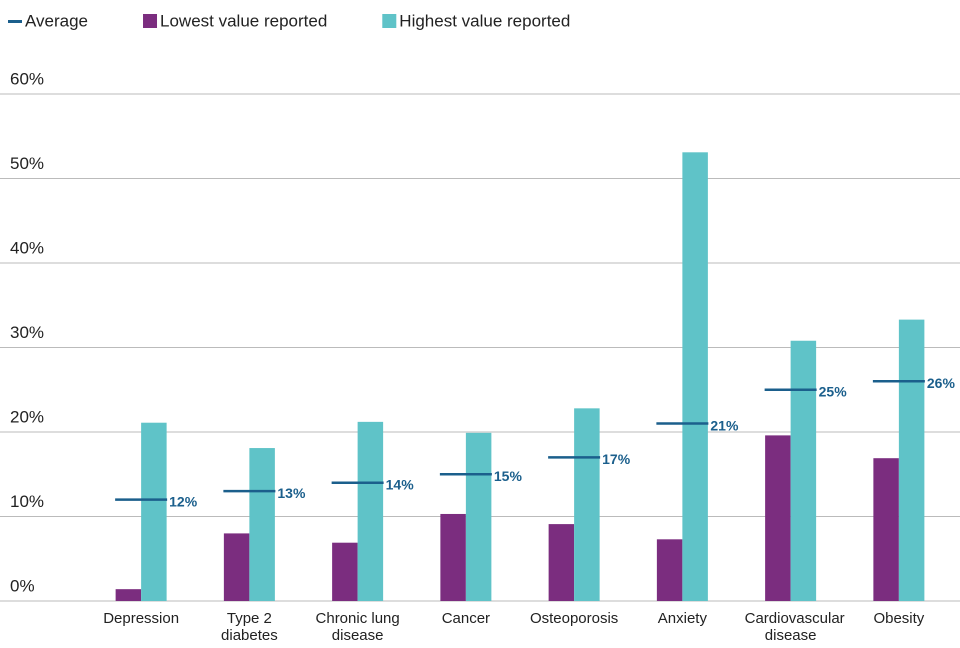 The width and height of the screenshot is (960, 648). Describe the element at coordinates (27, 247) in the screenshot. I see `y-tick-label: 40%` at that location.